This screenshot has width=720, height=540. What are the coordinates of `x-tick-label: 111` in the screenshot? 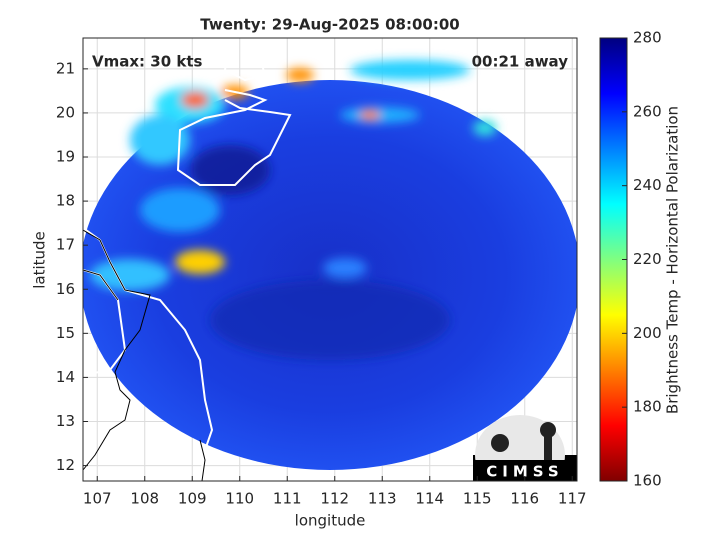 It's located at (287, 499).